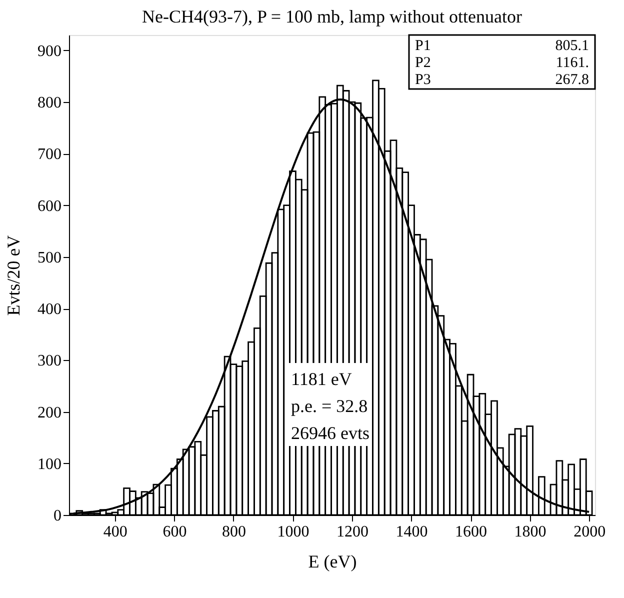  What do you see at coordinates (332, 562) in the screenshot?
I see `x-axis-title: E (eV)` at bounding box center [332, 562].